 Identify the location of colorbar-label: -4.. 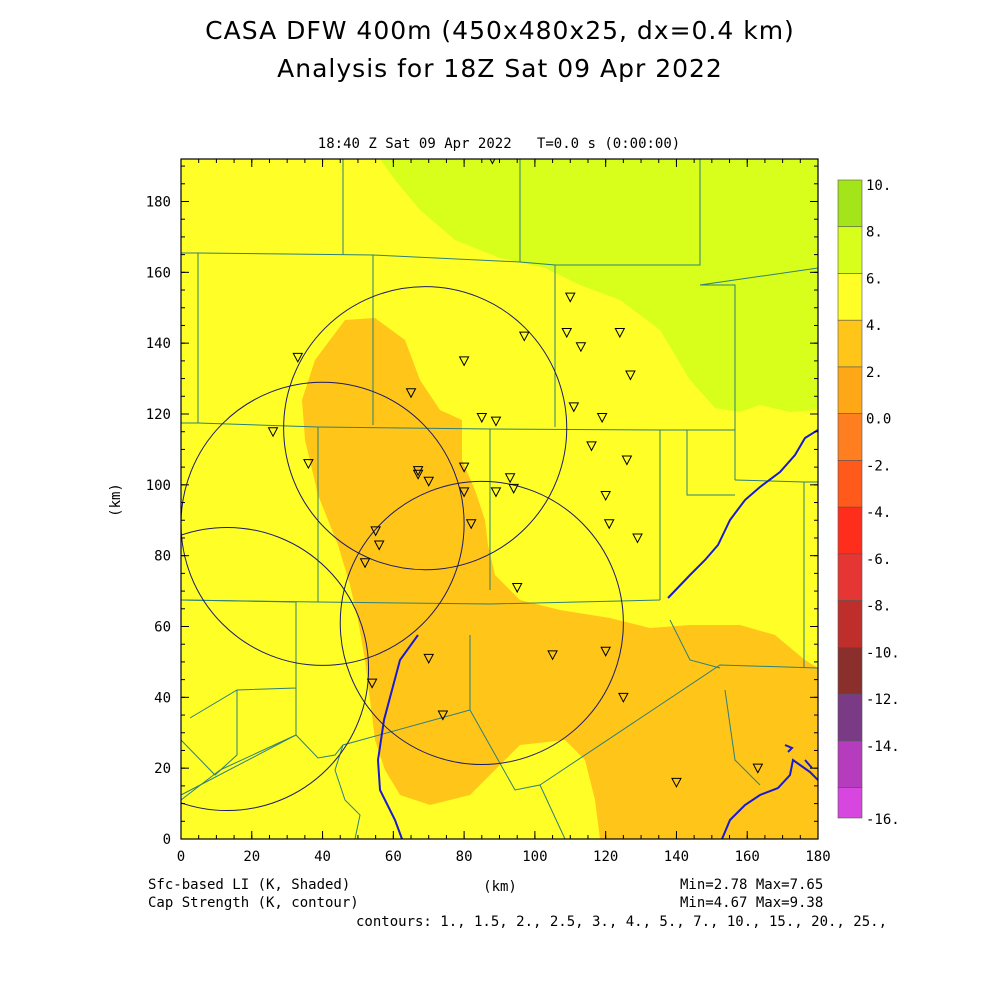
(878, 513).